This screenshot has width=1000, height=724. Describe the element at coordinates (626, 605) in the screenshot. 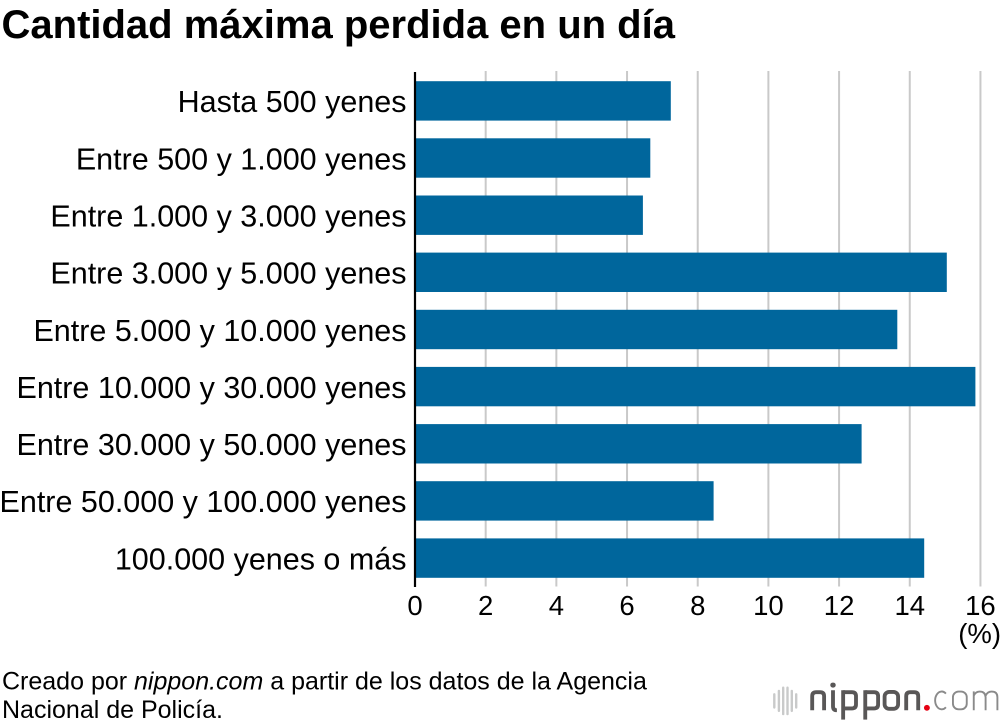

I see `svg-text: 6` at that location.